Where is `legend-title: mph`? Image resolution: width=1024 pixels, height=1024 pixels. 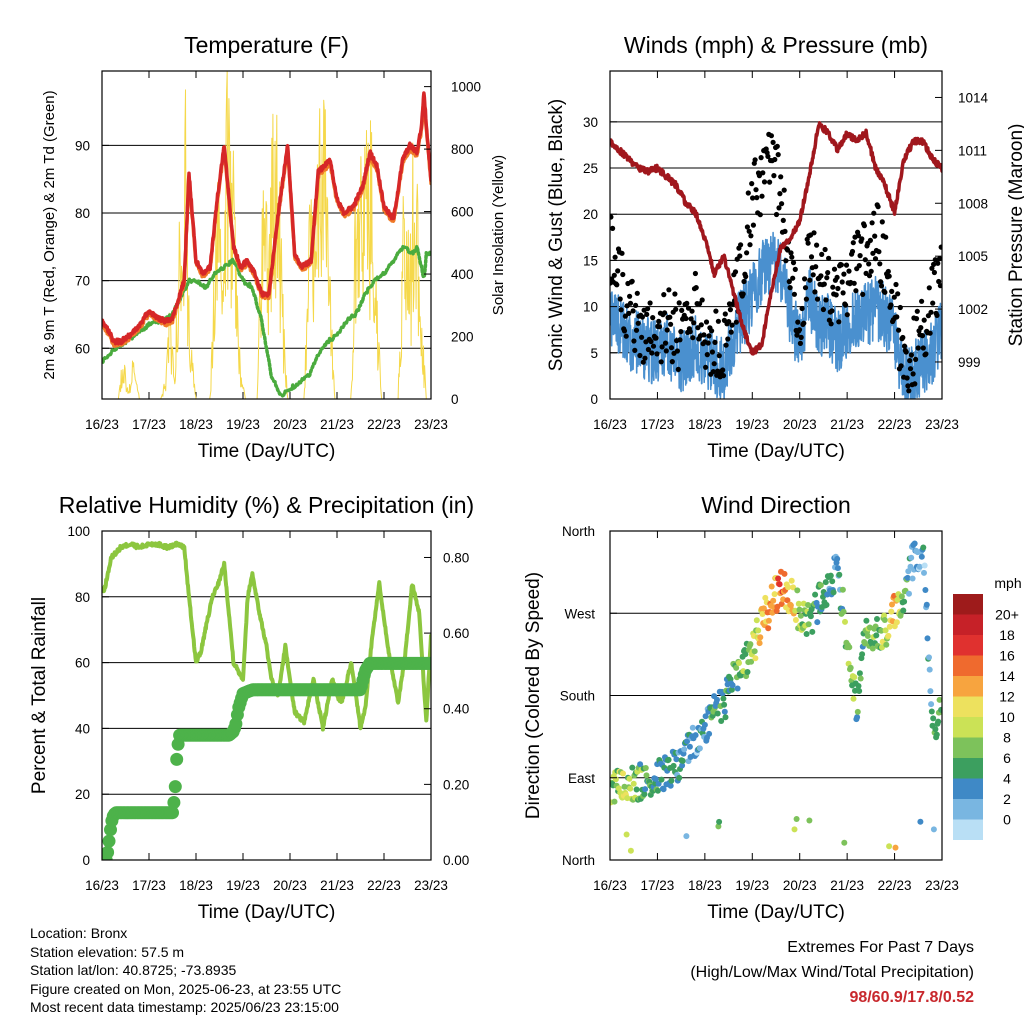
legend-title: mph is located at coordinates (1007, 583).